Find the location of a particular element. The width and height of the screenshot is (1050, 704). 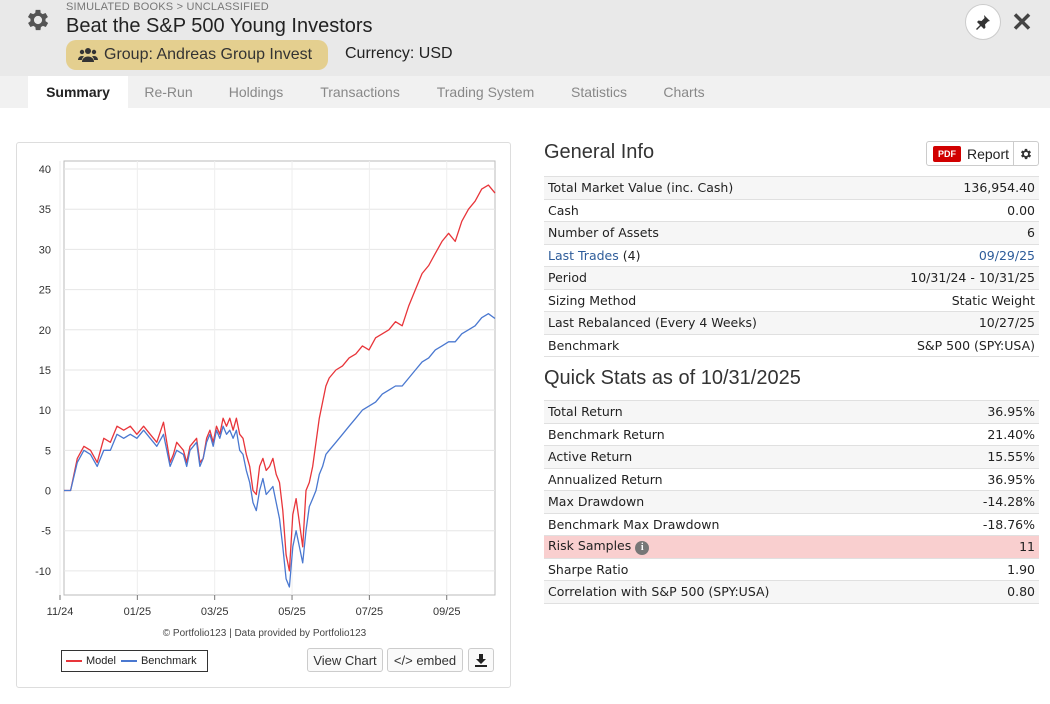

legend-benchmark-label: Benchmark is located at coordinates (168, 661).